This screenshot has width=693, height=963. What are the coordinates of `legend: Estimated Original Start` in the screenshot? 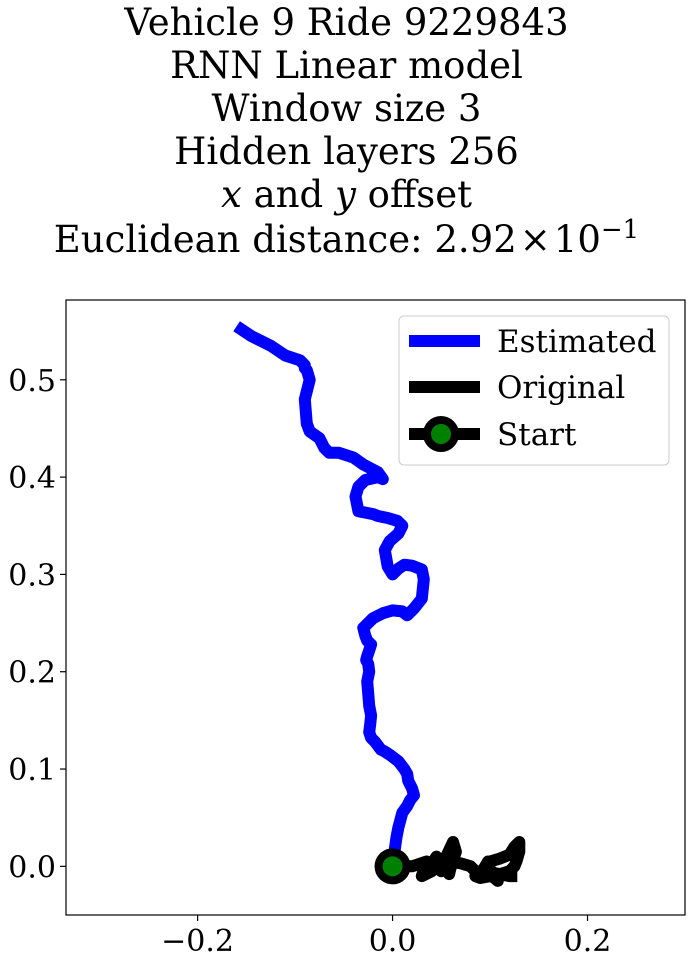 It's located at (534, 390).